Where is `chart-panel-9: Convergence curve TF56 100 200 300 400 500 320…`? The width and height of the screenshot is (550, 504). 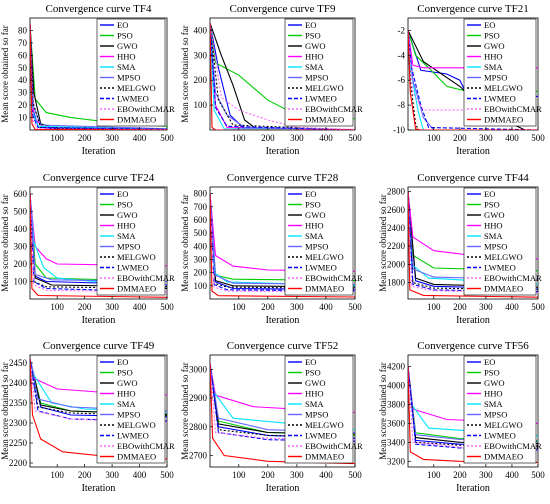 chart-panel-9: Convergence curve TF56 100 200 300 400 500 320… is located at coordinates (461, 417).